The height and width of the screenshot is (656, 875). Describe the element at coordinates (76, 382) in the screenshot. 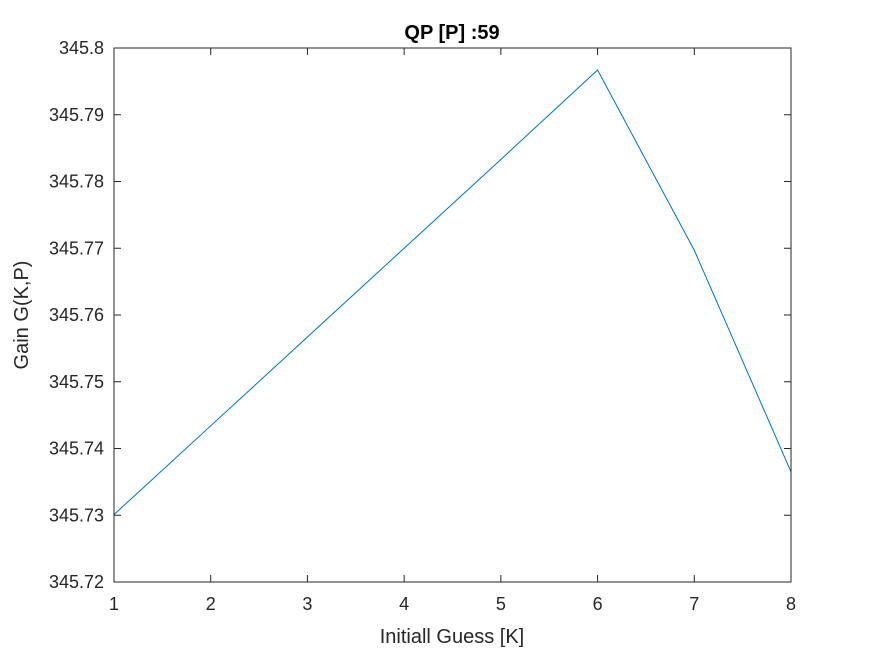

I see `y-tick-label: 345.75` at that location.